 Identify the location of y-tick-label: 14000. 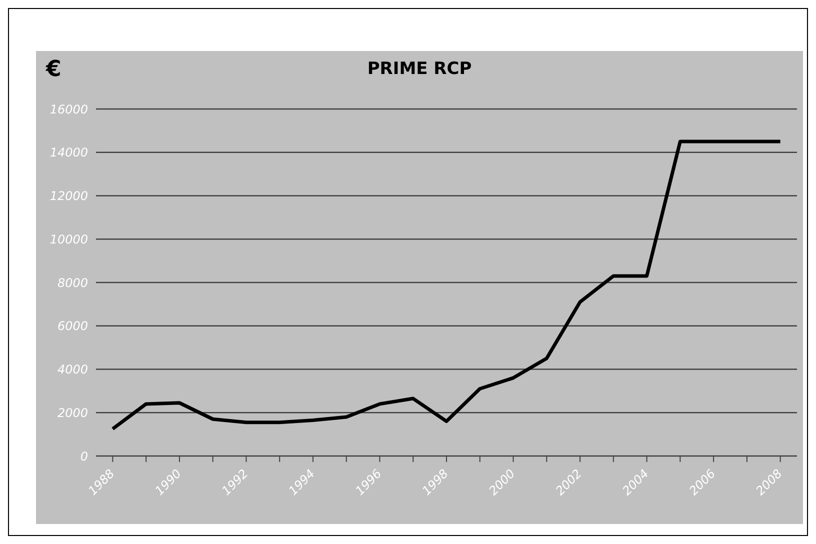
(69, 153).